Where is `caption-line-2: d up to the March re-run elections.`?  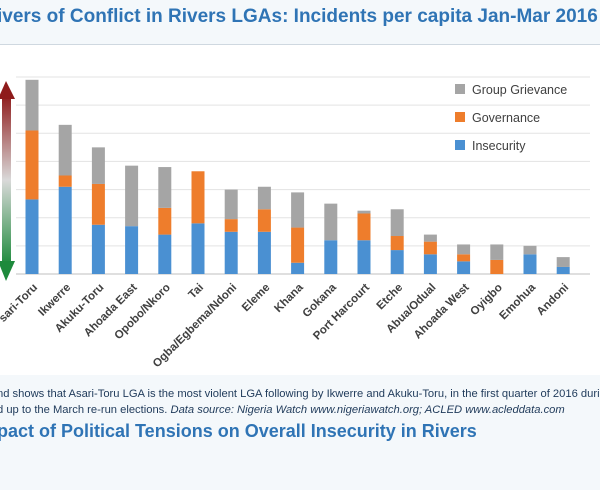
caption-line-2: d up to the March re-run elections. is located at coordinates (85, 410).